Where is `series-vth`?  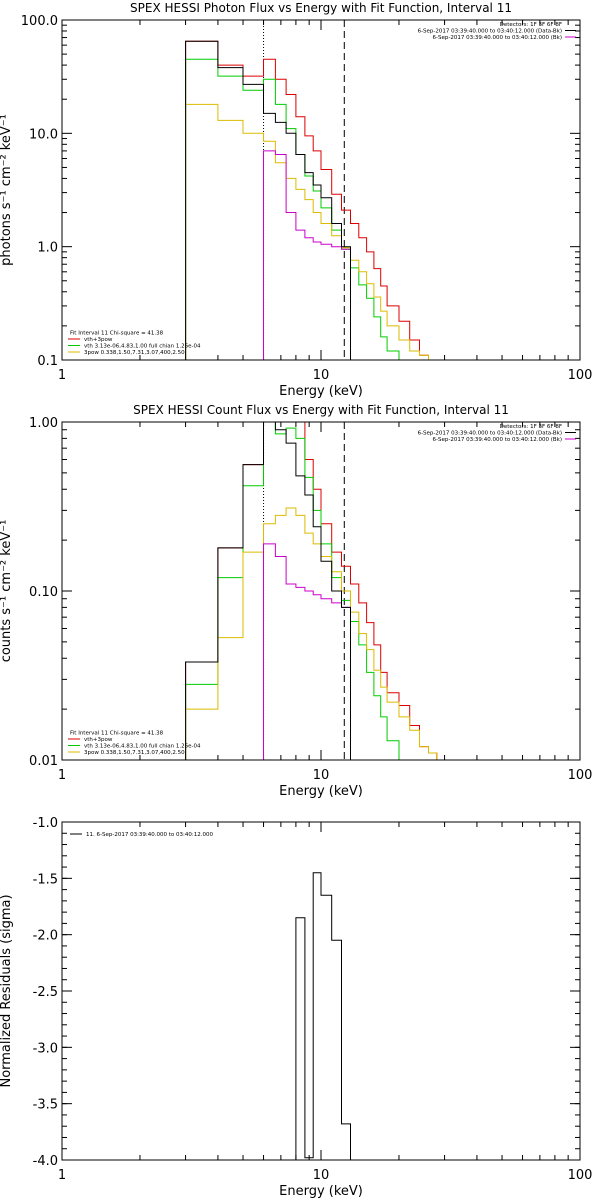
series-vth is located at coordinates (297, 591).